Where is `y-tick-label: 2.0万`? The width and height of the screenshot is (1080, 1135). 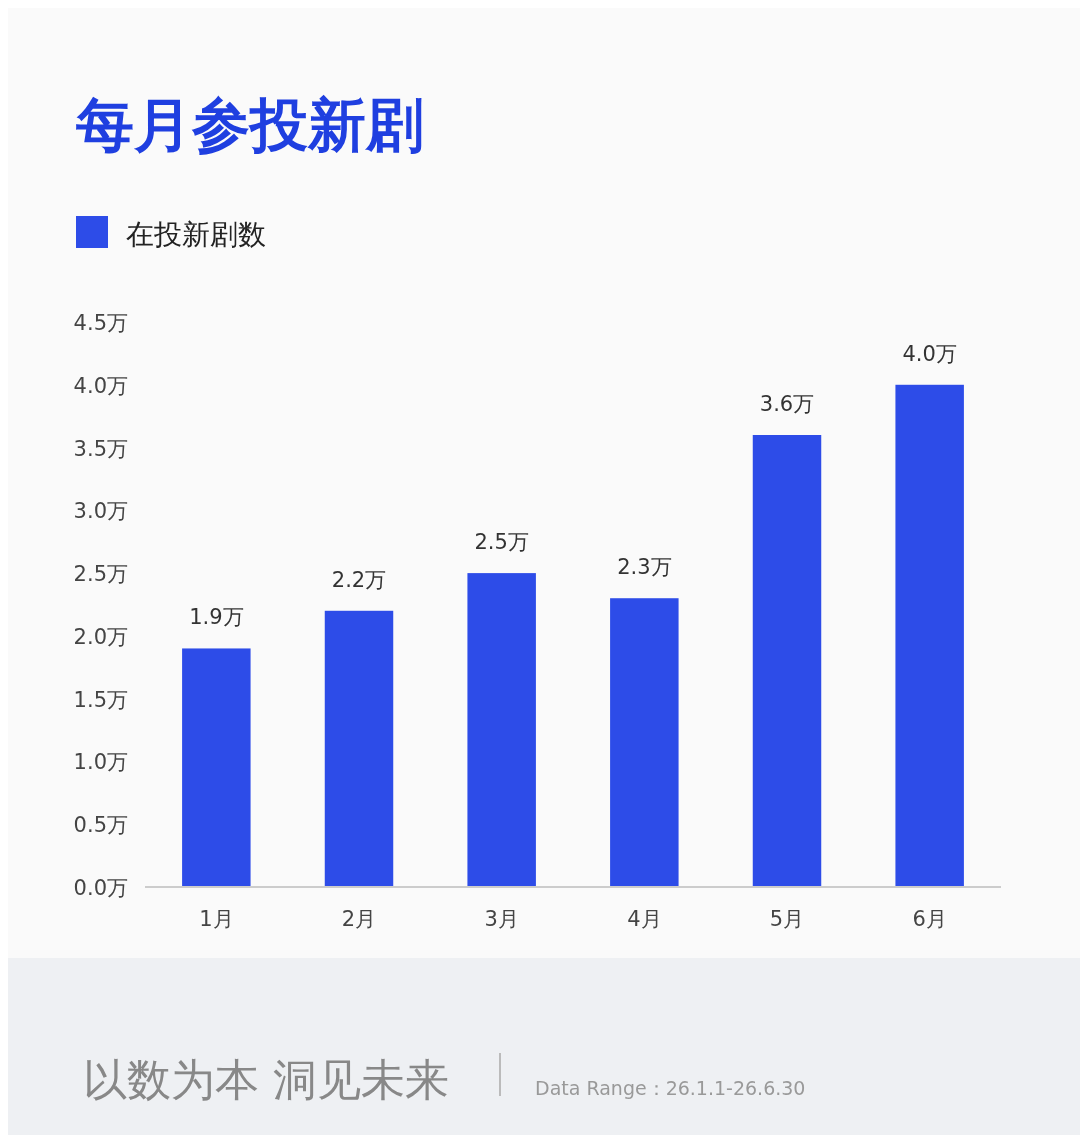 y-tick-label: 2.0万 is located at coordinates (100, 636).